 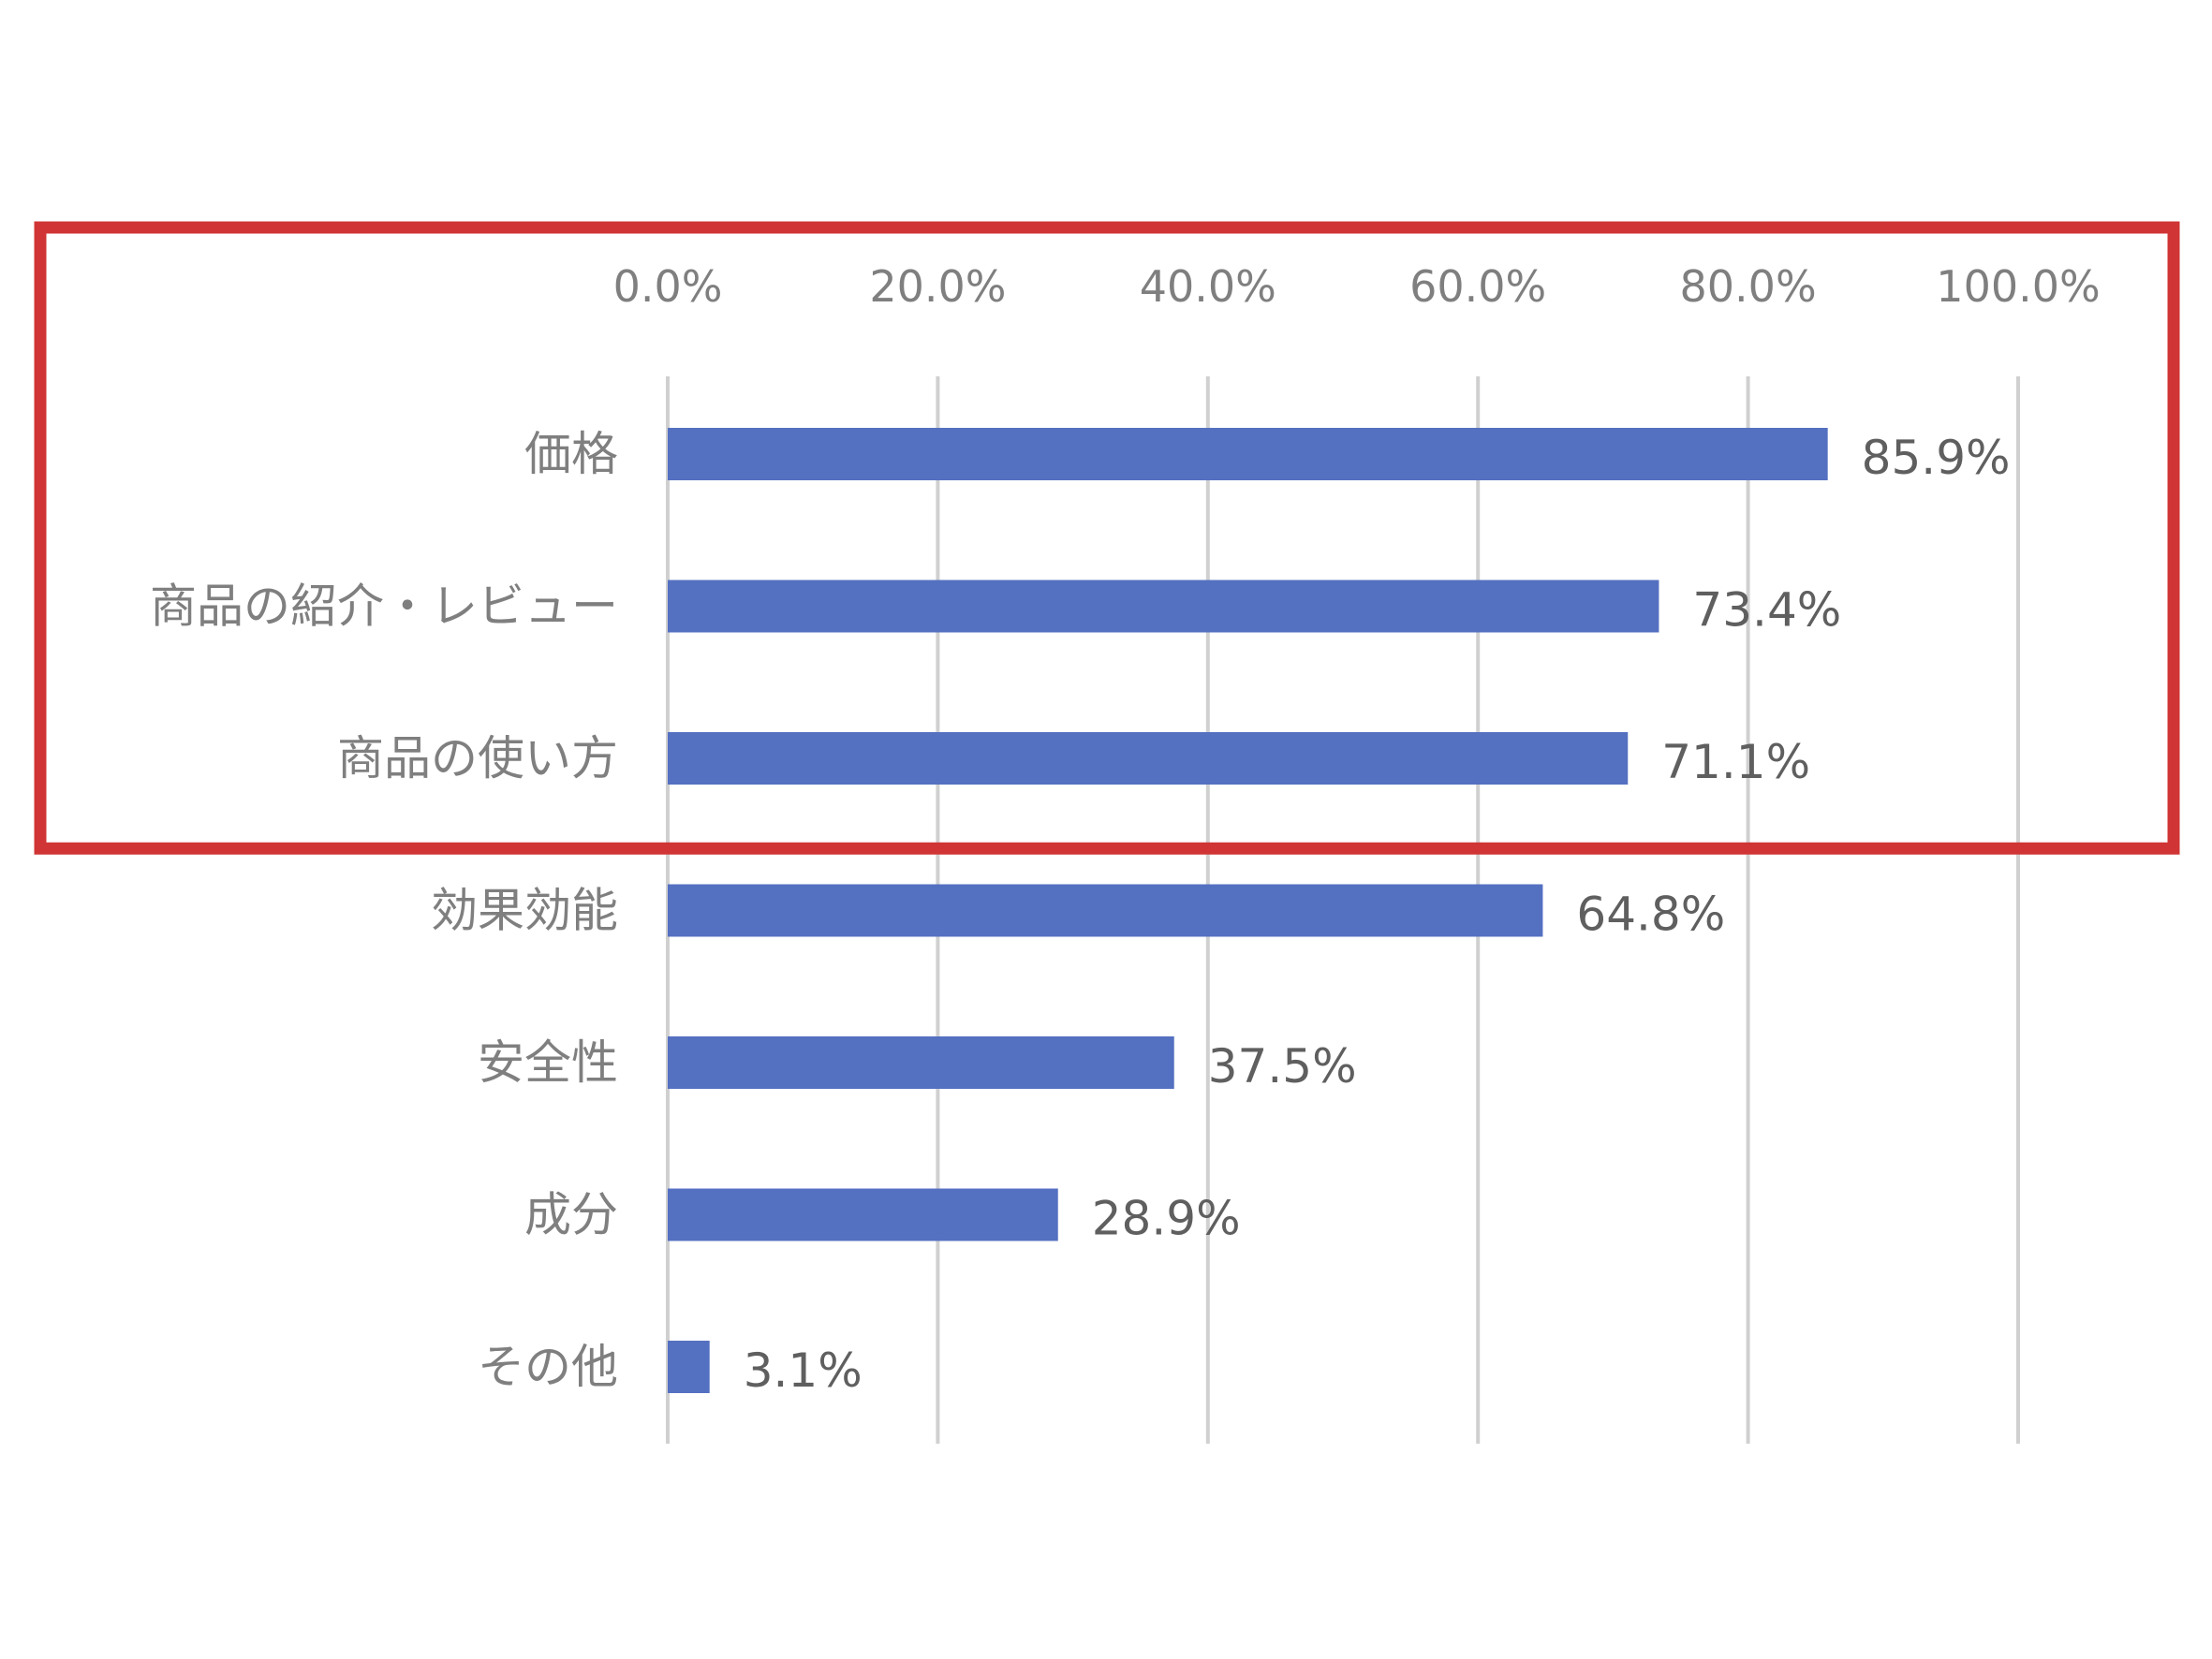 What do you see at coordinates (1937, 458) in the screenshot?
I see `data-label: 85.9%` at bounding box center [1937, 458].